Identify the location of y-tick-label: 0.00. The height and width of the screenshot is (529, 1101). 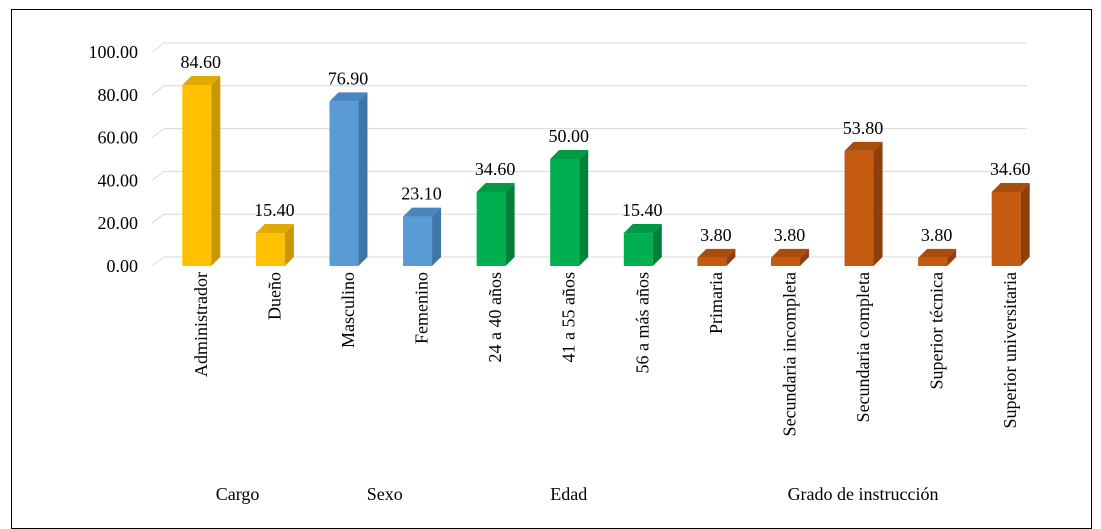
(123, 266).